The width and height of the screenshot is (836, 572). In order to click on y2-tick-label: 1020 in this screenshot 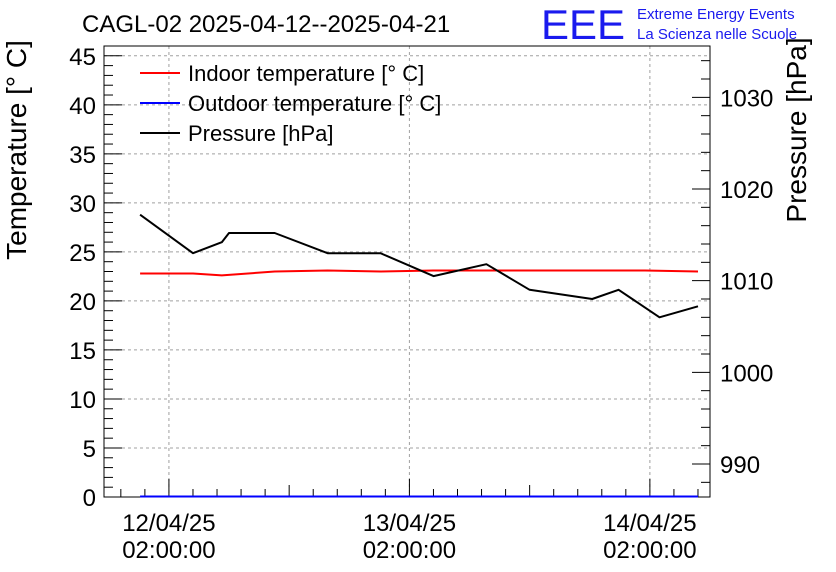, I will do `click(746, 190)`.